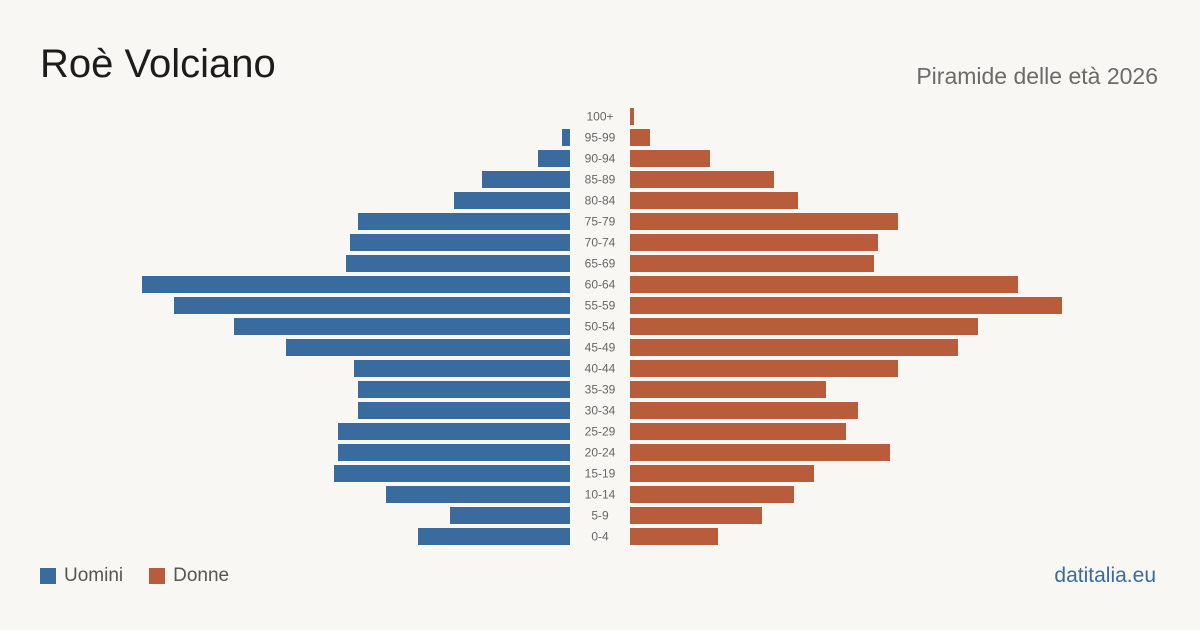 The image size is (1200, 630). I want to click on bar-women-100+, so click(632, 116).